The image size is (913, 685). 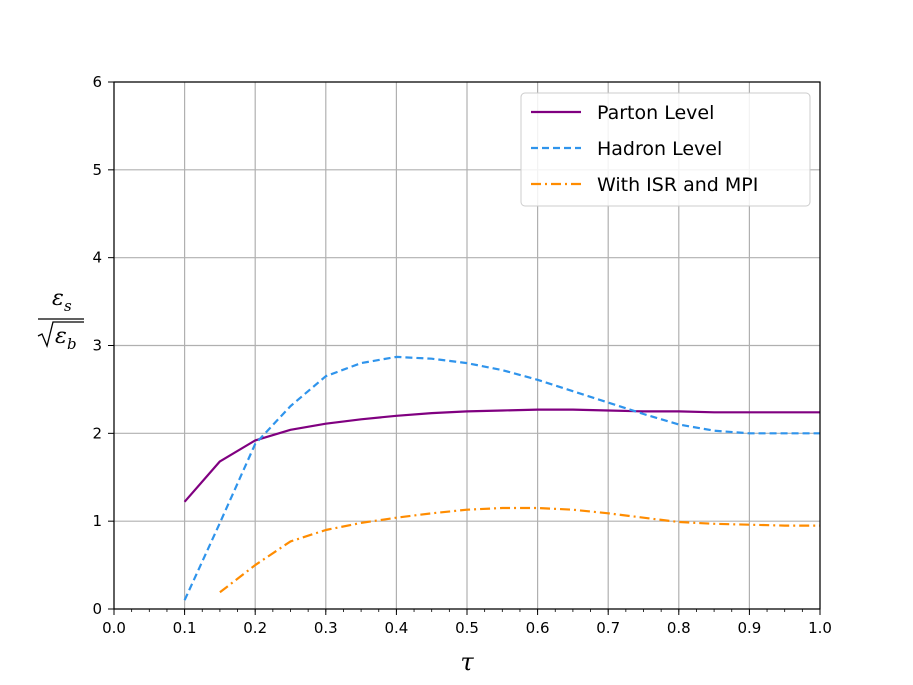 I want to click on legend: Parton Level Hadron Level With ISR and MPI, so click(x=665, y=149).